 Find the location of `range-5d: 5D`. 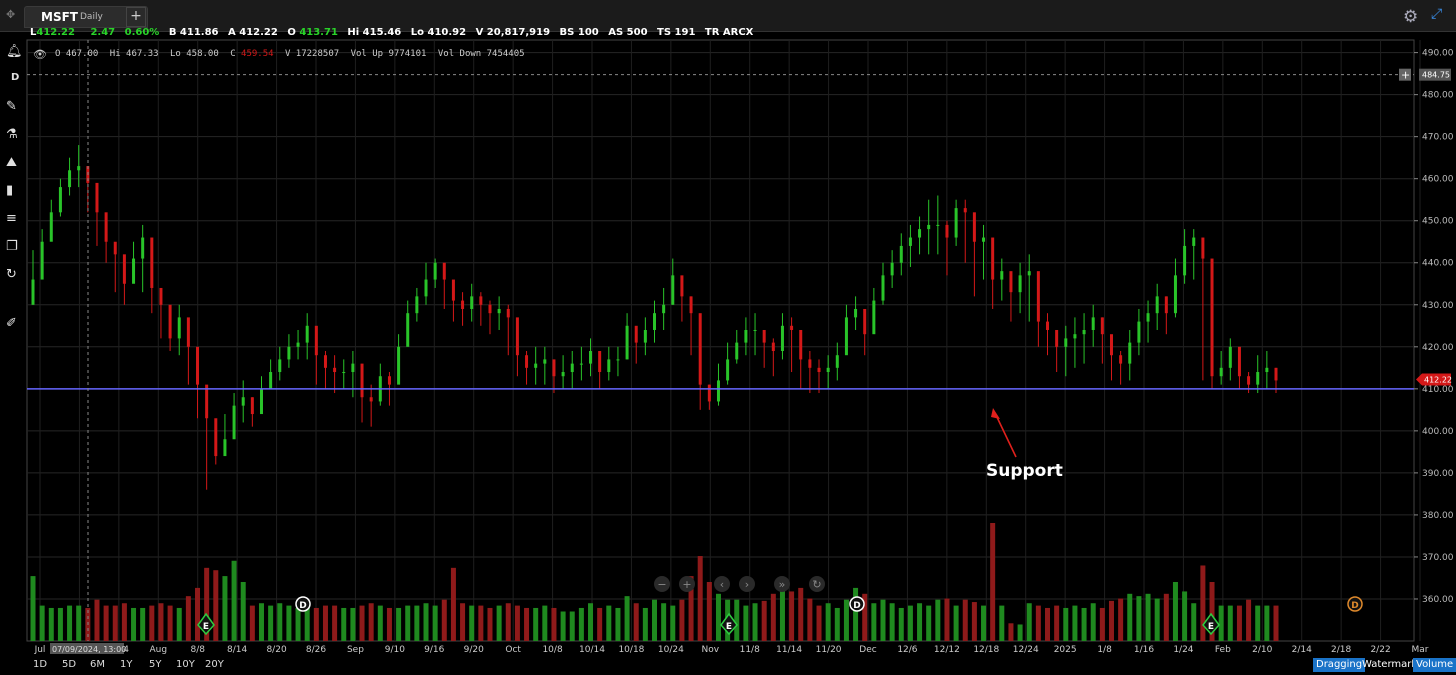

range-5d: 5D is located at coordinates (69, 664).